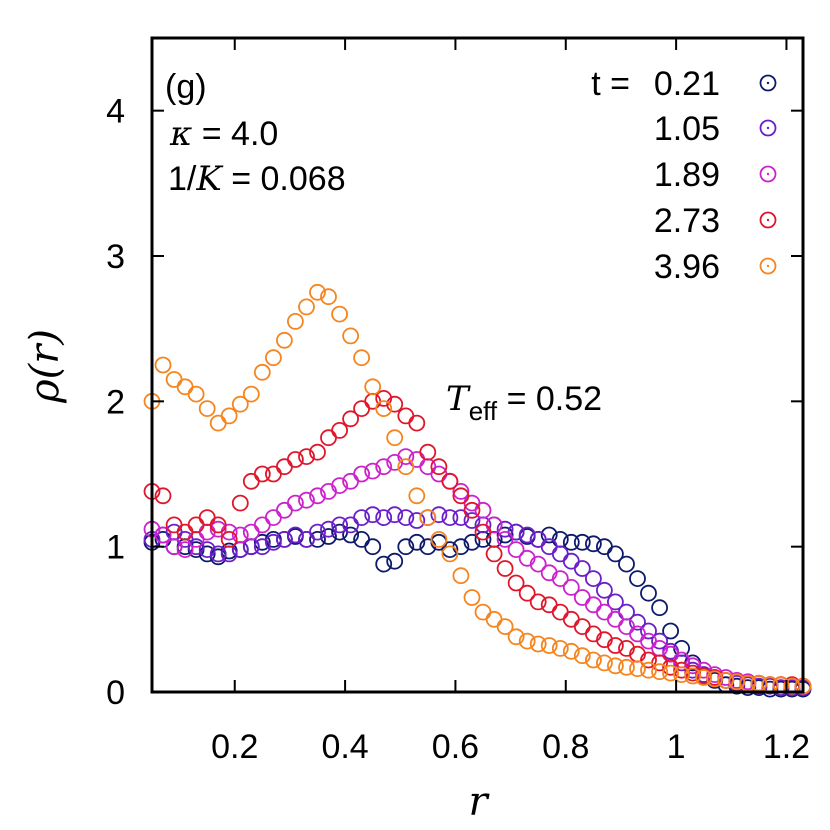 The width and height of the screenshot is (830, 830). I want to click on teff-annotation: Teff = 0.52, so click(524, 402).